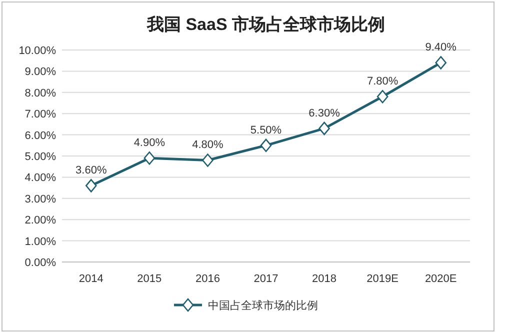 This screenshot has height=335, width=514. What do you see at coordinates (263, 305) in the screenshot?
I see `legend-label: 中国占全球市场的比例` at bounding box center [263, 305].